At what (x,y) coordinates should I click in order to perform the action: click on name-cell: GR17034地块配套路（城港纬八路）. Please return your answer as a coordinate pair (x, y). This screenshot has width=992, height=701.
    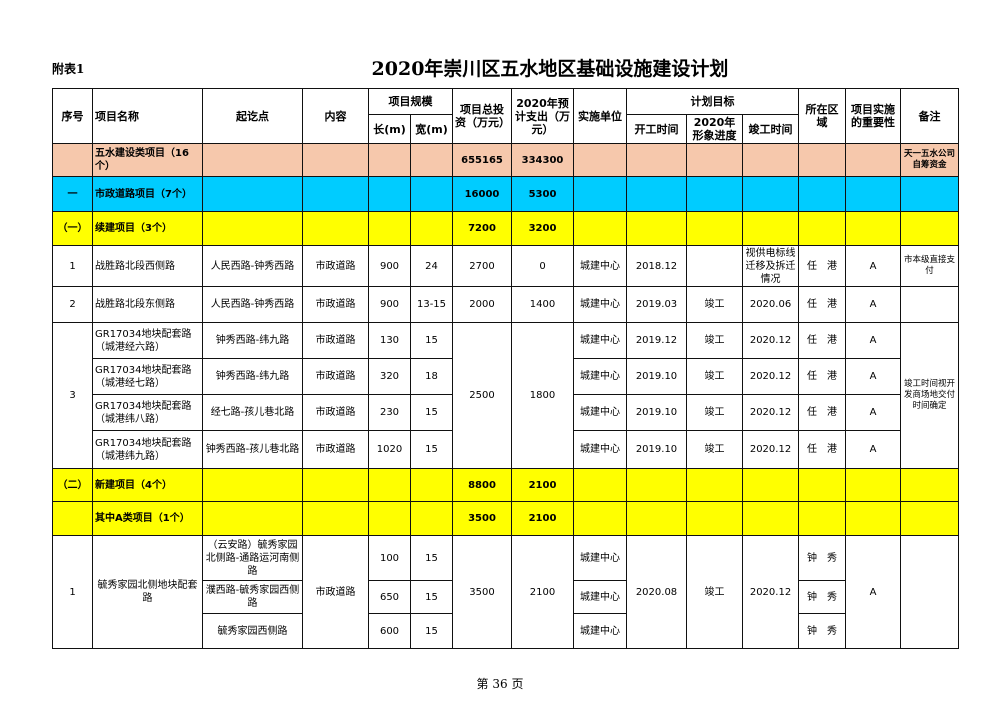
    Looking at the image, I should click on (147, 412).